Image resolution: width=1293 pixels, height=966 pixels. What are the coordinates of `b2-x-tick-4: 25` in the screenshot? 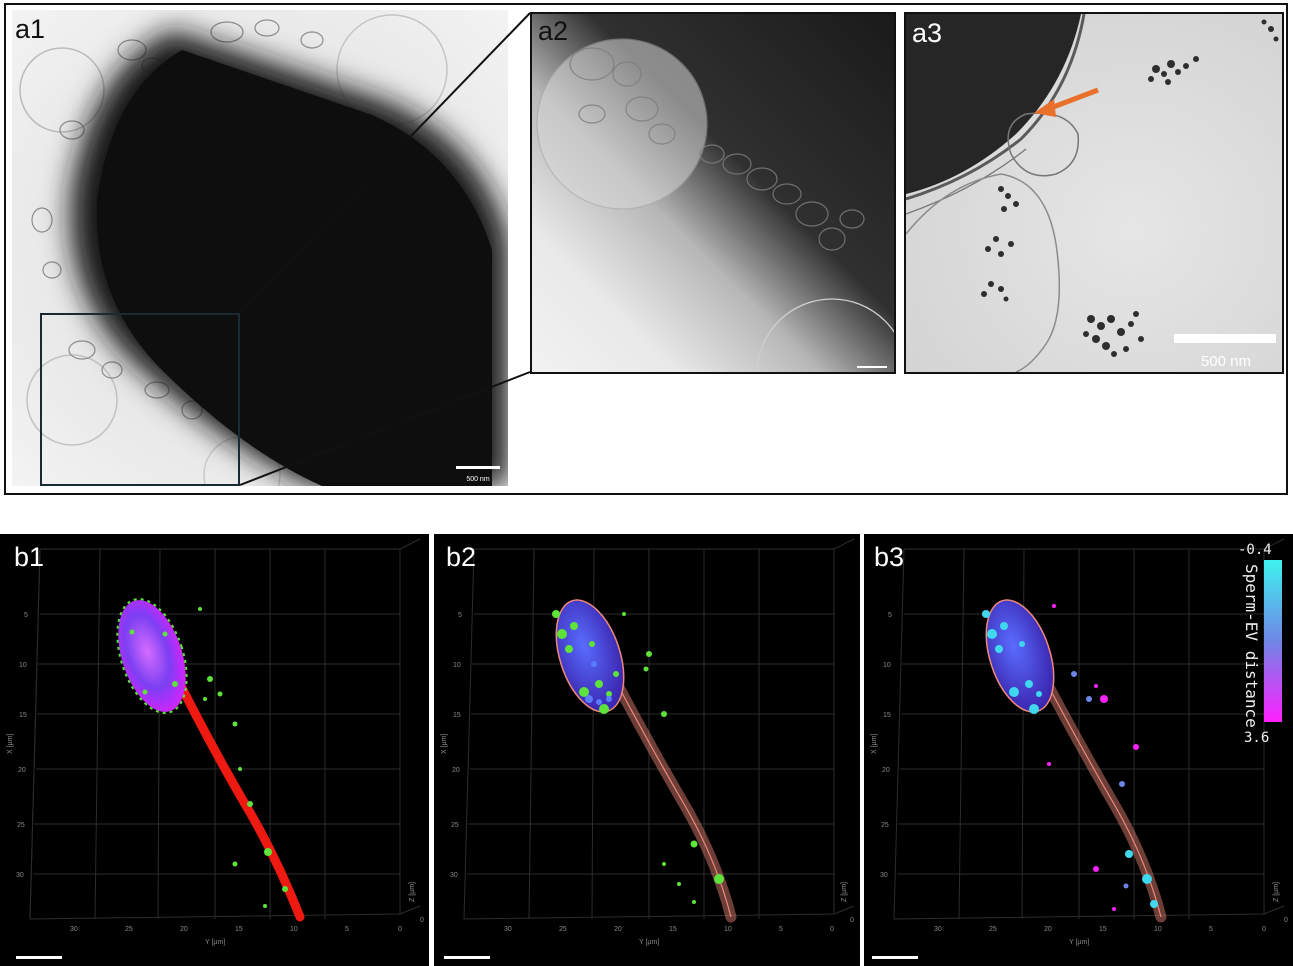 It's located at (455, 825).